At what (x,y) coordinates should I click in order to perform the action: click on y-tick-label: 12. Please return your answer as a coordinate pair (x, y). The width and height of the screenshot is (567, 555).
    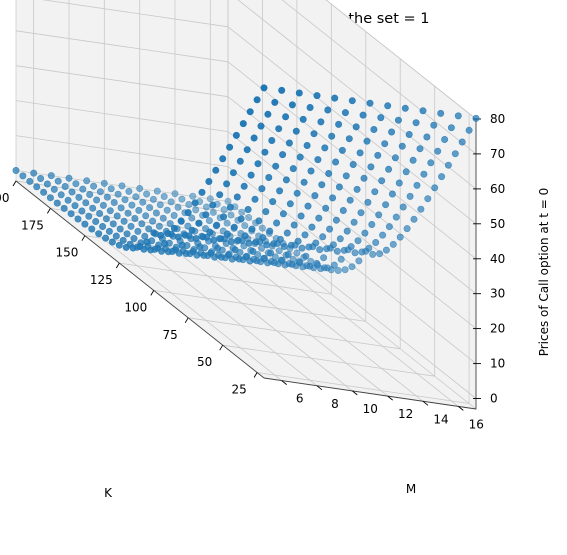
    Looking at the image, I should click on (405, 414).